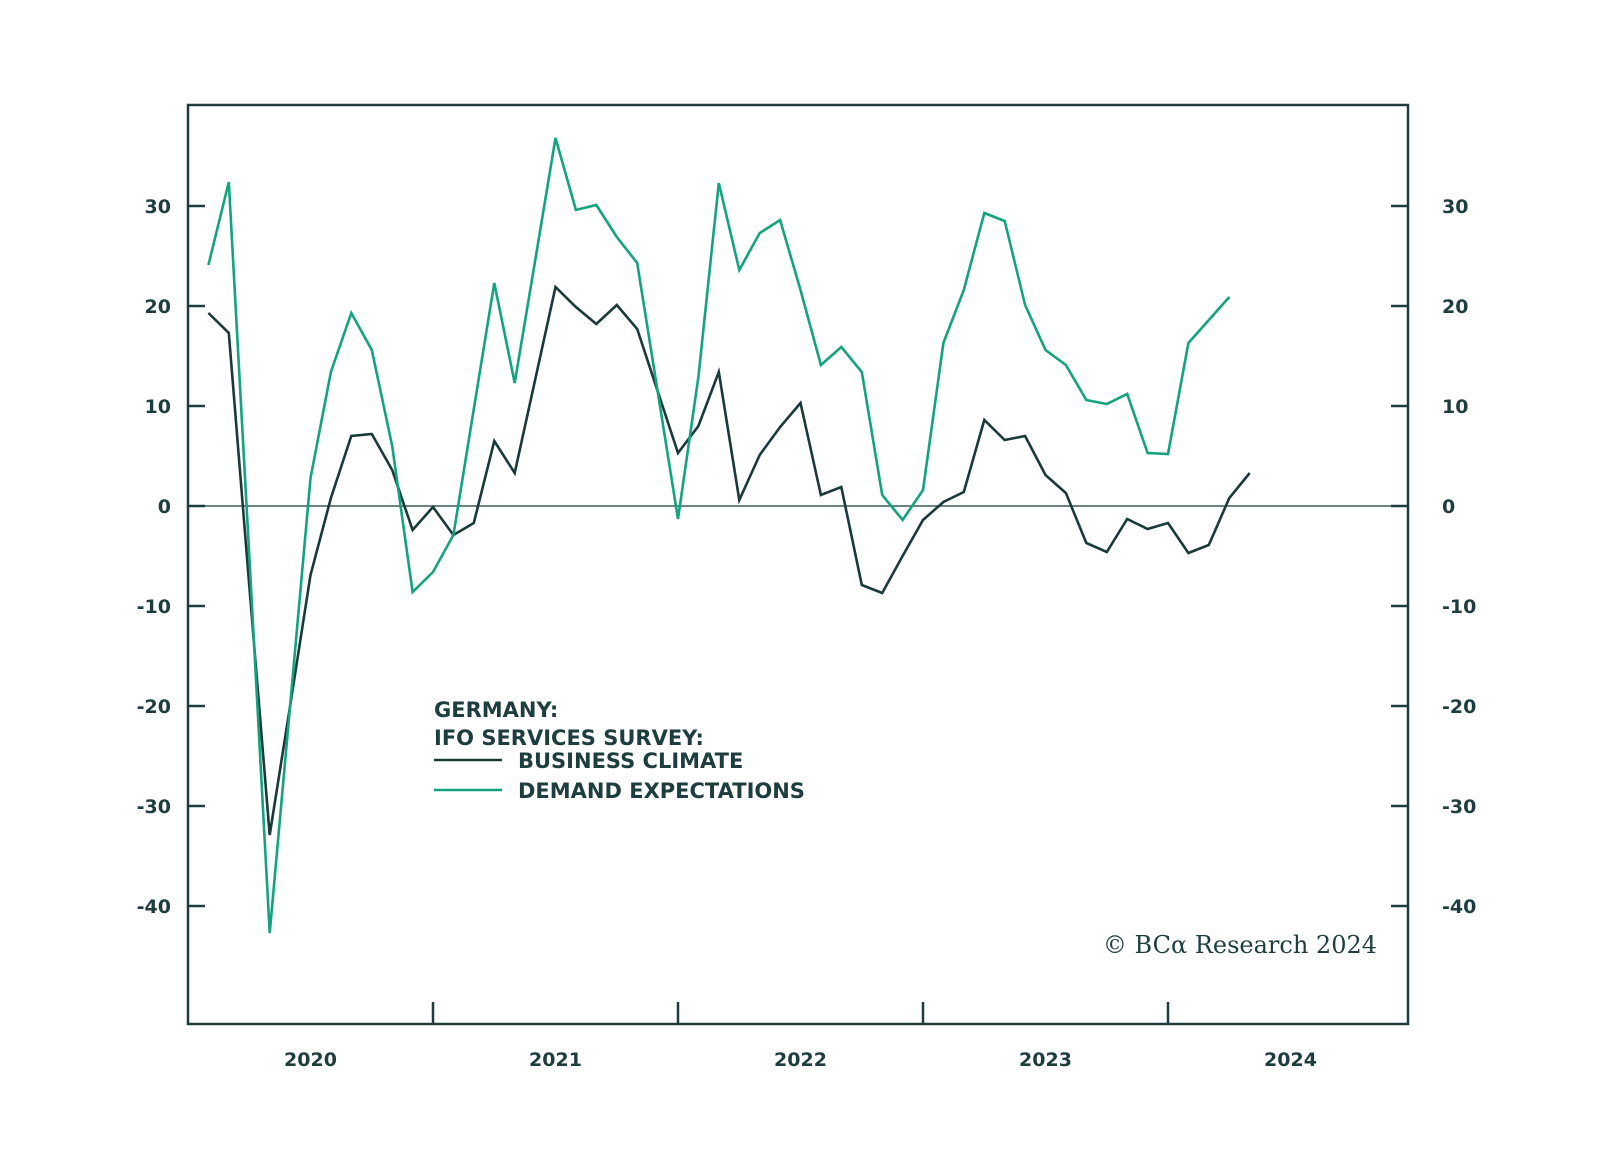  I want to click on legend-title-line-1: GERMANY:, so click(496, 710).